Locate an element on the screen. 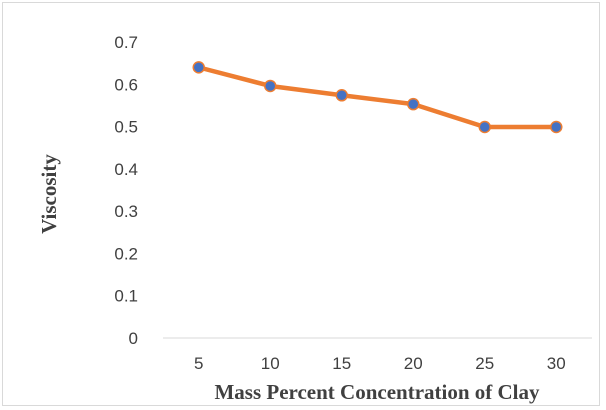 The width and height of the screenshot is (606, 410). y-tick-label: 0.5 is located at coordinates (126, 127).